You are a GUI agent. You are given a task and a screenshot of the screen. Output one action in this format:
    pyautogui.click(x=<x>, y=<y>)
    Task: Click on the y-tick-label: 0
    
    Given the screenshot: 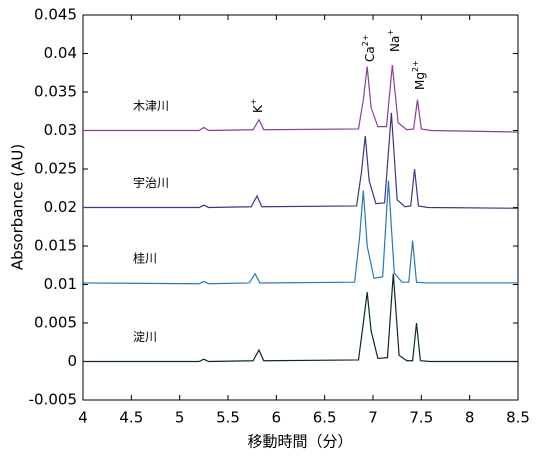 What is the action you would take?
    pyautogui.click(x=72, y=361)
    